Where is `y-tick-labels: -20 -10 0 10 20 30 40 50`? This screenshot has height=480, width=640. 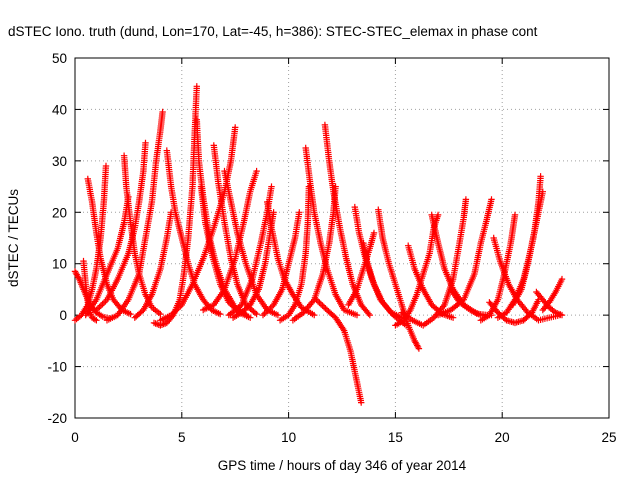 y-tick-labels: -20 -10 0 10 20 30 40 50 is located at coordinates (57, 238).